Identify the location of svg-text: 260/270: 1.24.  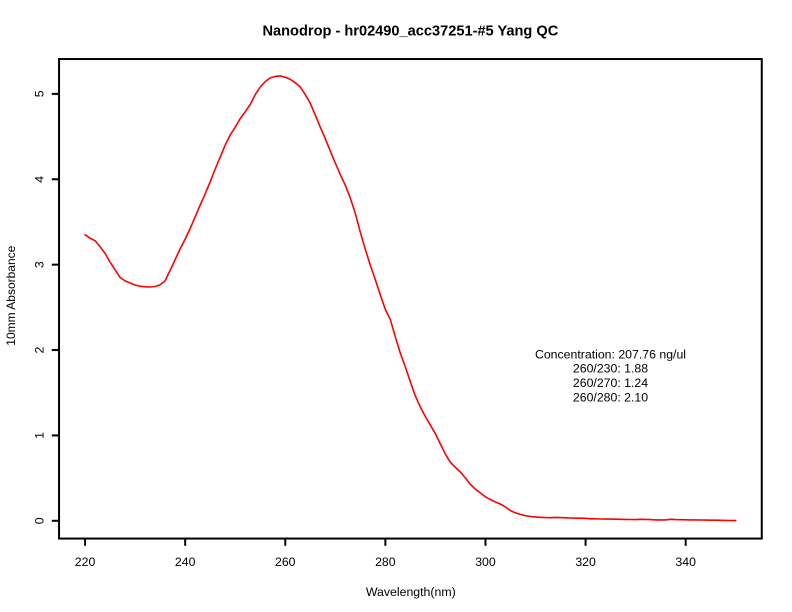
(610, 383).